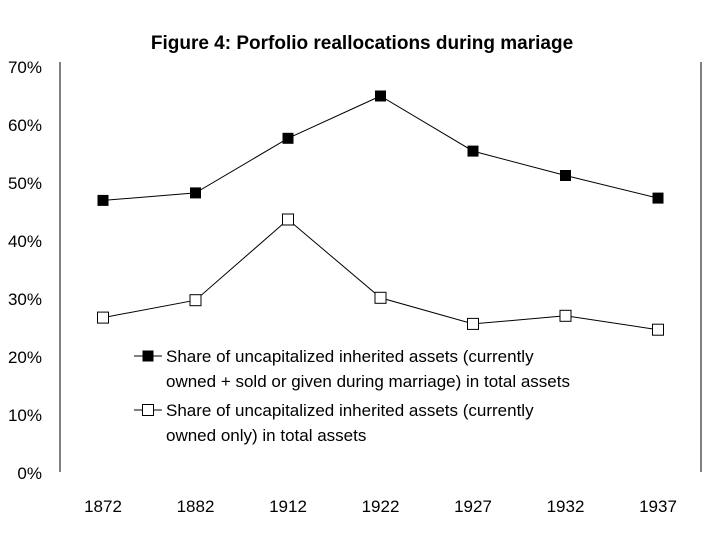 The height and width of the screenshot is (540, 720). What do you see at coordinates (25, 241) in the screenshot?
I see `y-tick-label: 40%` at bounding box center [25, 241].